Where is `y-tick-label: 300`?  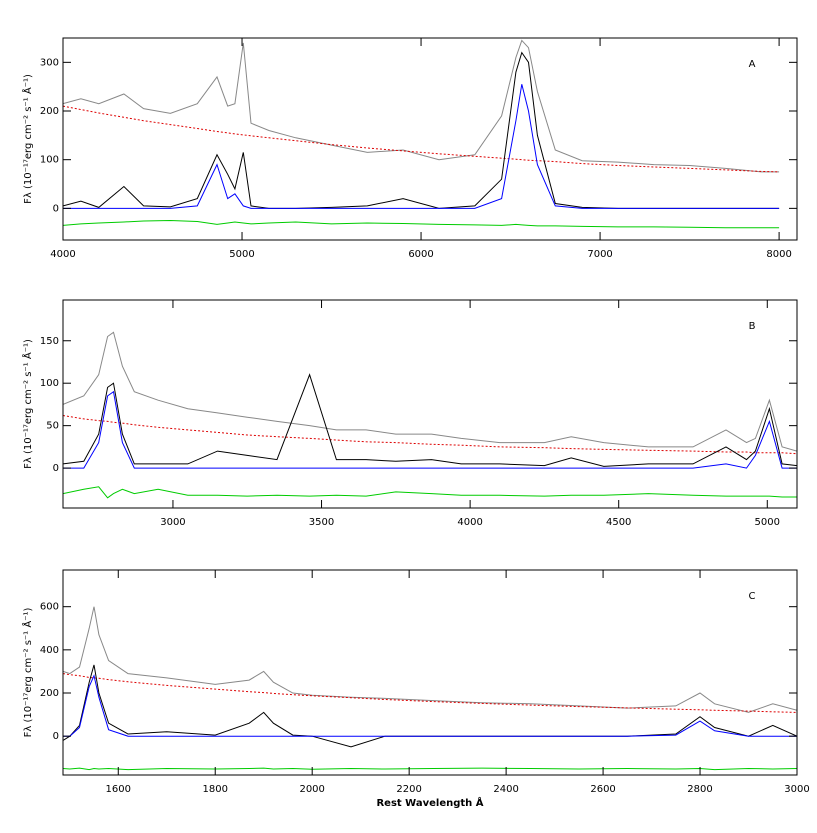 y-tick-label: 300 is located at coordinates (49, 62).